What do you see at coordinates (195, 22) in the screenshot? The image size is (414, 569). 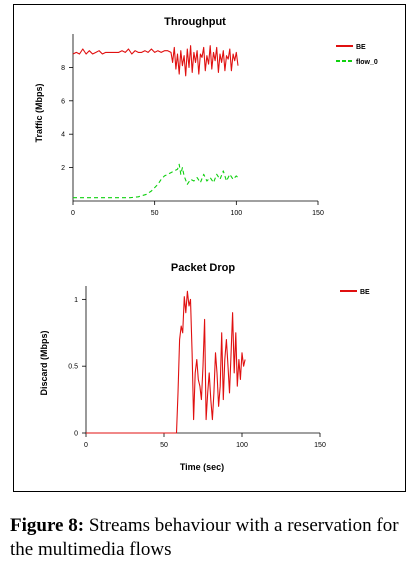 I see `chart-title: Throughput` at bounding box center [195, 22].